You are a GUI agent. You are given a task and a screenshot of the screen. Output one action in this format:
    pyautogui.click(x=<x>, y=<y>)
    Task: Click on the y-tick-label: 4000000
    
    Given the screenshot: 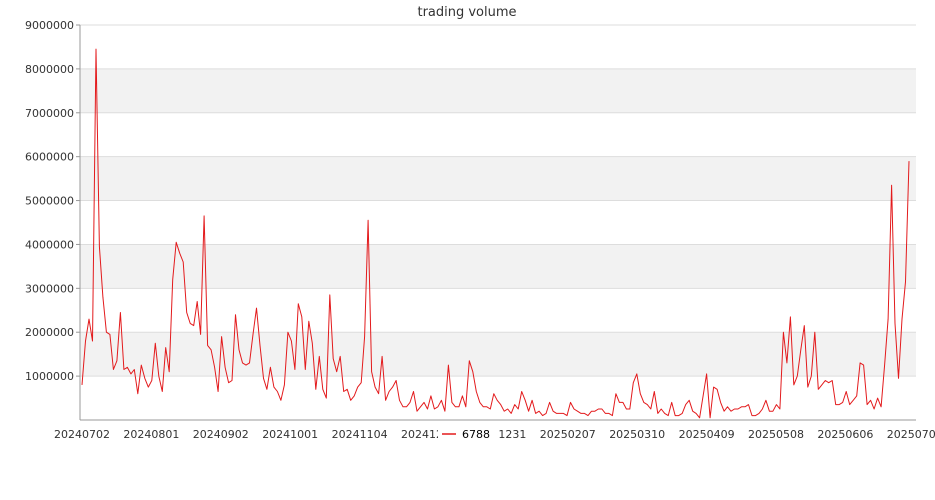 What is the action you would take?
    pyautogui.click(x=49, y=244)
    